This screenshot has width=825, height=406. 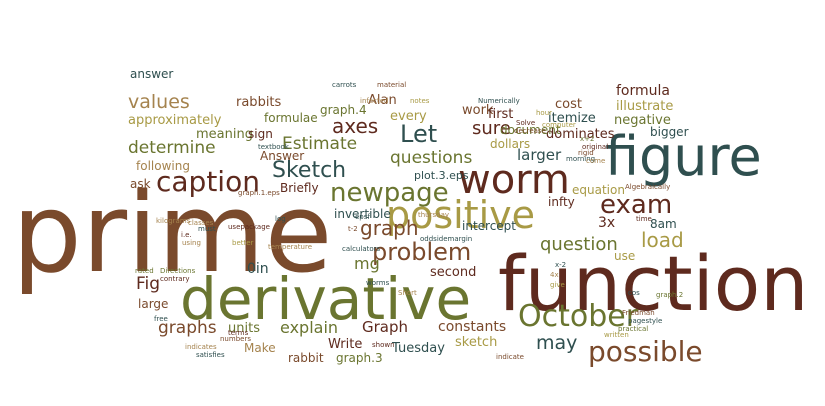 What do you see at coordinates (290, 247) in the screenshot?
I see `cloud-word: temperature` at bounding box center [290, 247].